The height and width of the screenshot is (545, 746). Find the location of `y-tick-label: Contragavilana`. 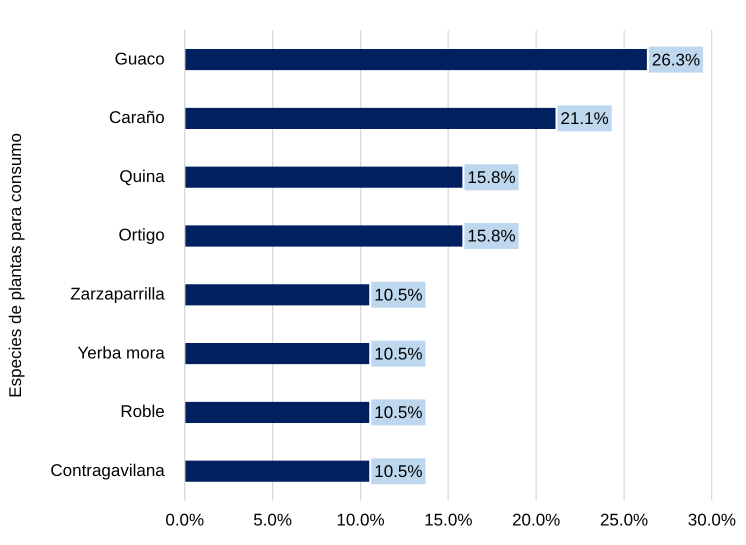

y-tick-label: Contragavilana is located at coordinates (108, 470).